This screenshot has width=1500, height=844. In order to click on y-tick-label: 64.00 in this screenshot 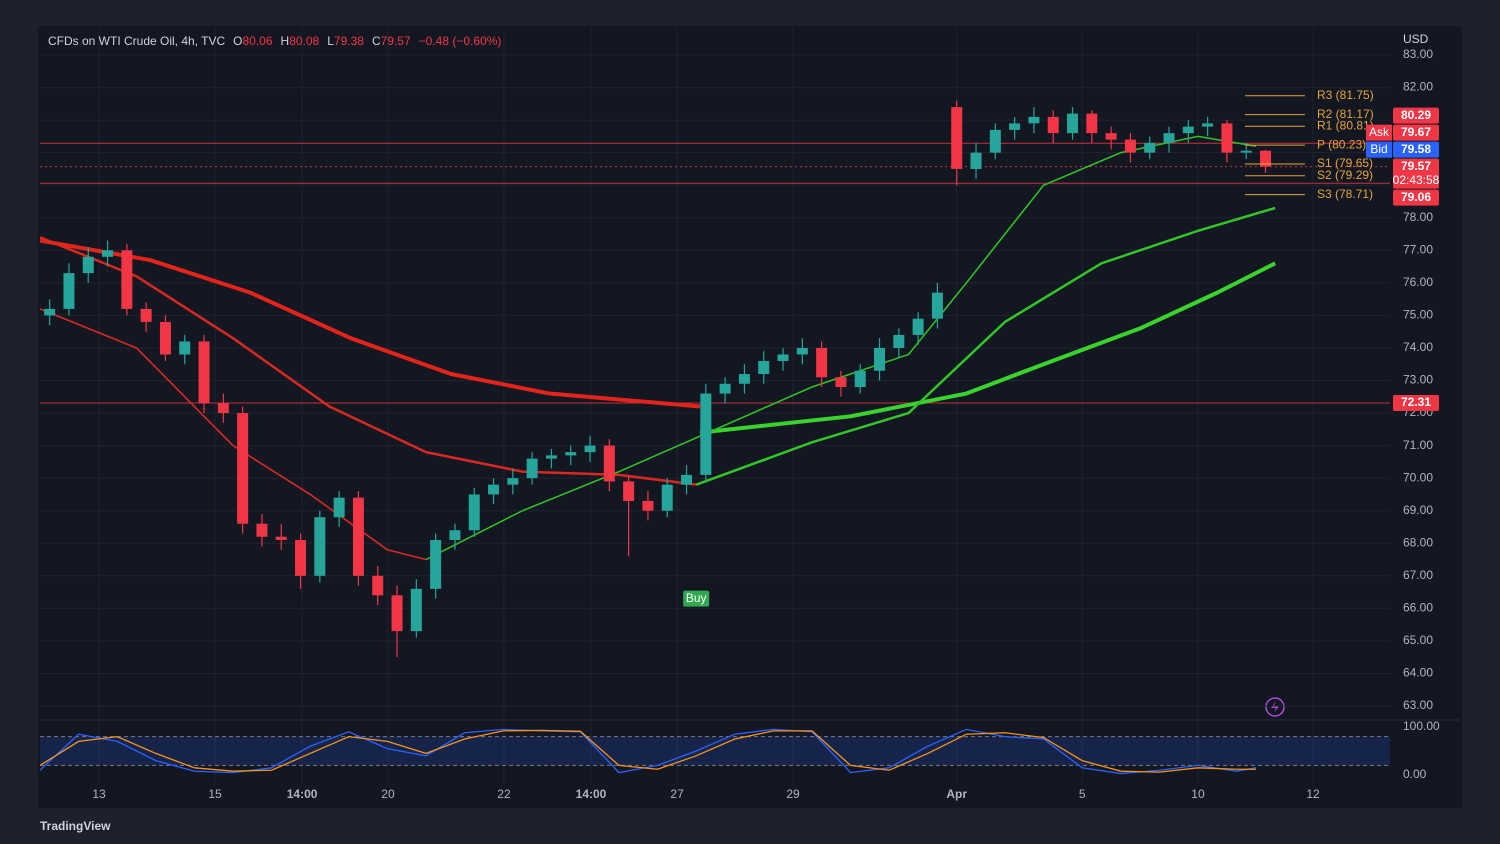, I will do `click(1418, 673)`.